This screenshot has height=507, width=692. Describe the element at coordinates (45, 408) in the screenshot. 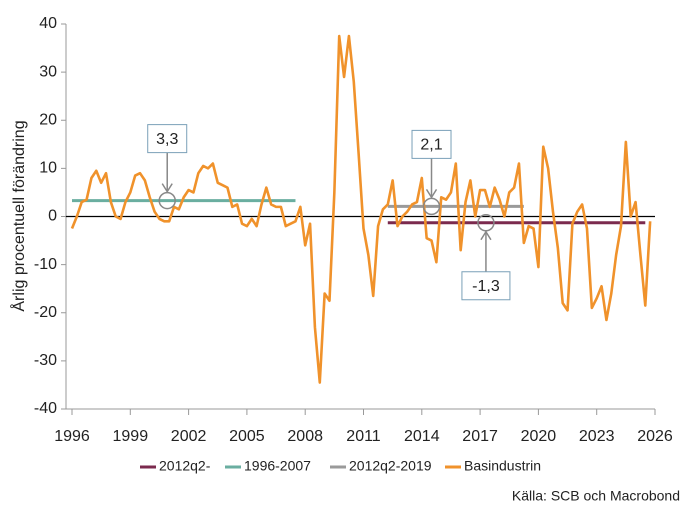

I see `y-tick-label: -40` at that location.